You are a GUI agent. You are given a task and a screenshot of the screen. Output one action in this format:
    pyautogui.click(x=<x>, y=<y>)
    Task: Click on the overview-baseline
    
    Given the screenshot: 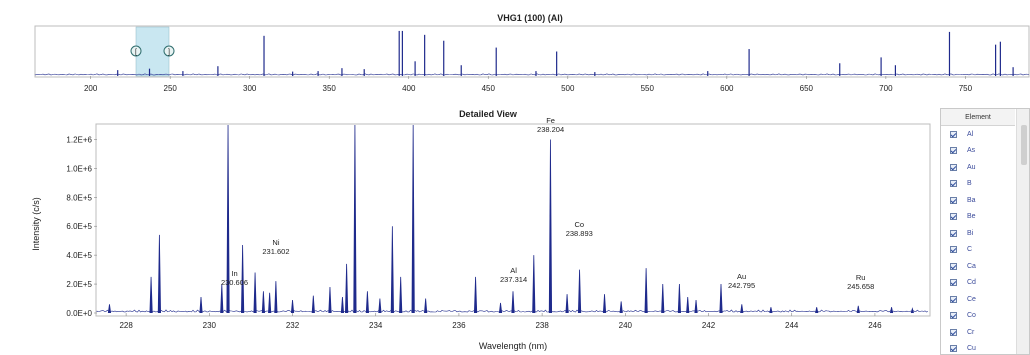 What is the action you would take?
    pyautogui.click(x=532, y=74)
    